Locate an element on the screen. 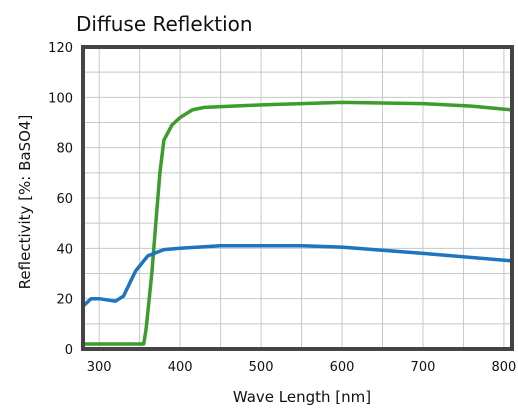 This screenshot has width=518, height=412. y-axis-label: Reflectivity [%: BaSO4] is located at coordinates (25, 202).